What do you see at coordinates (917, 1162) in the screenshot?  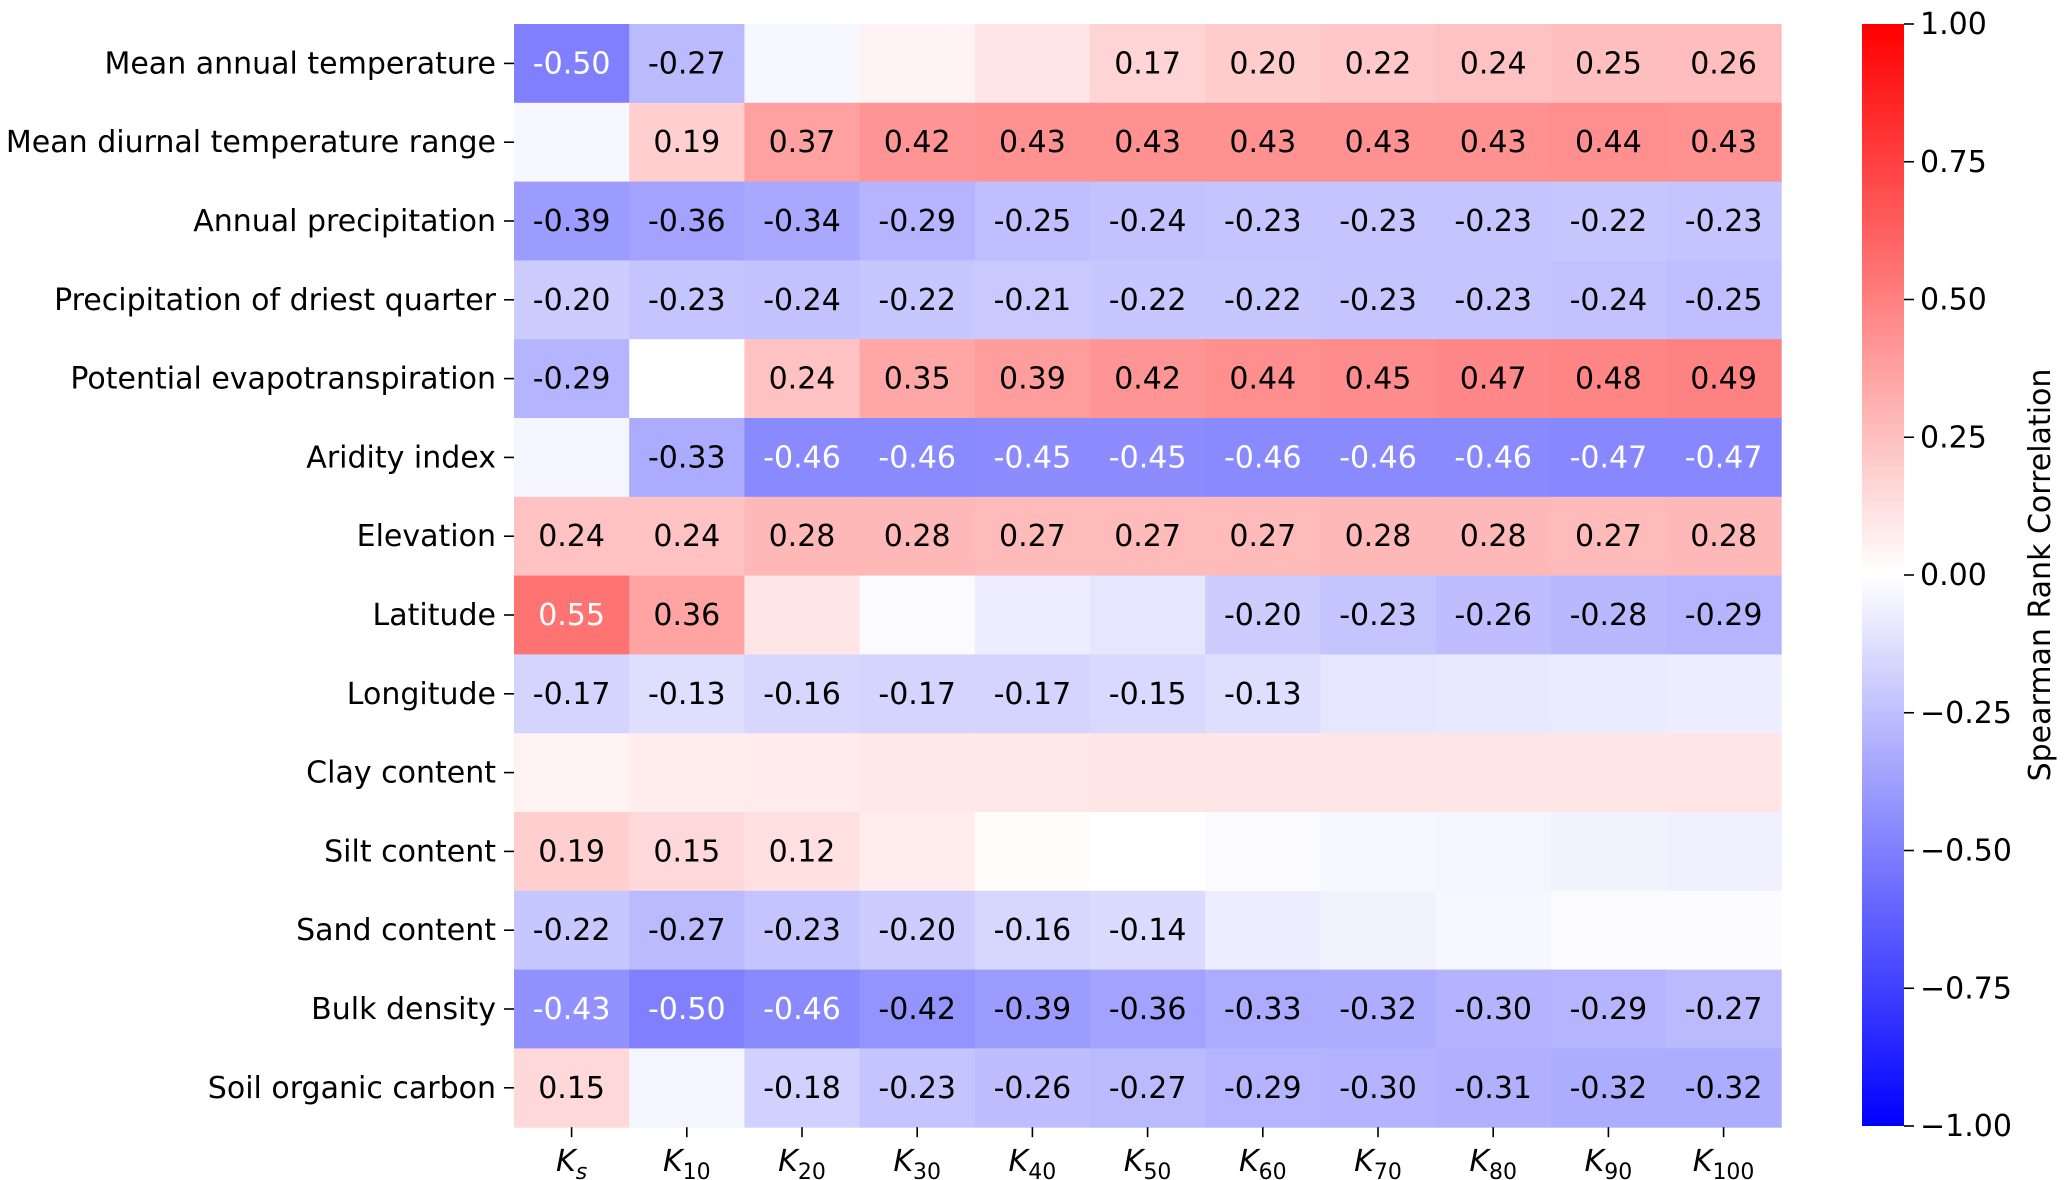 I see `x-tick-label: K30` at bounding box center [917, 1162].